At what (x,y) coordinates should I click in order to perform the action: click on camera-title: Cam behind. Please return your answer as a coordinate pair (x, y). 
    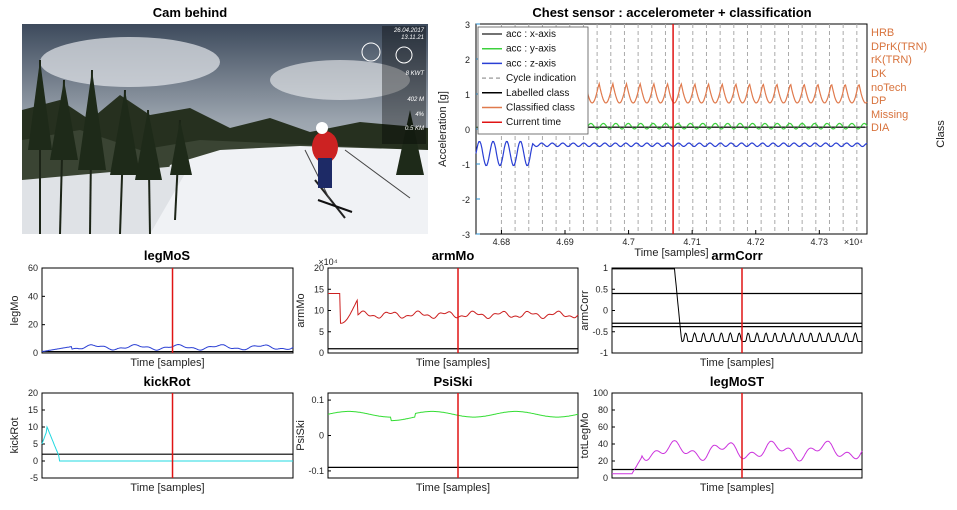
    Looking at the image, I should click on (190, 12).